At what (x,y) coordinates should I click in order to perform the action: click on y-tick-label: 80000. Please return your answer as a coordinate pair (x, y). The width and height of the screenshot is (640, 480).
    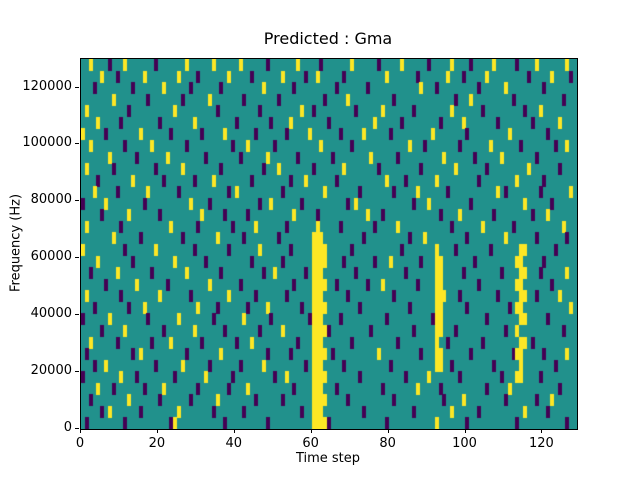
    Looking at the image, I should click on (51, 200).